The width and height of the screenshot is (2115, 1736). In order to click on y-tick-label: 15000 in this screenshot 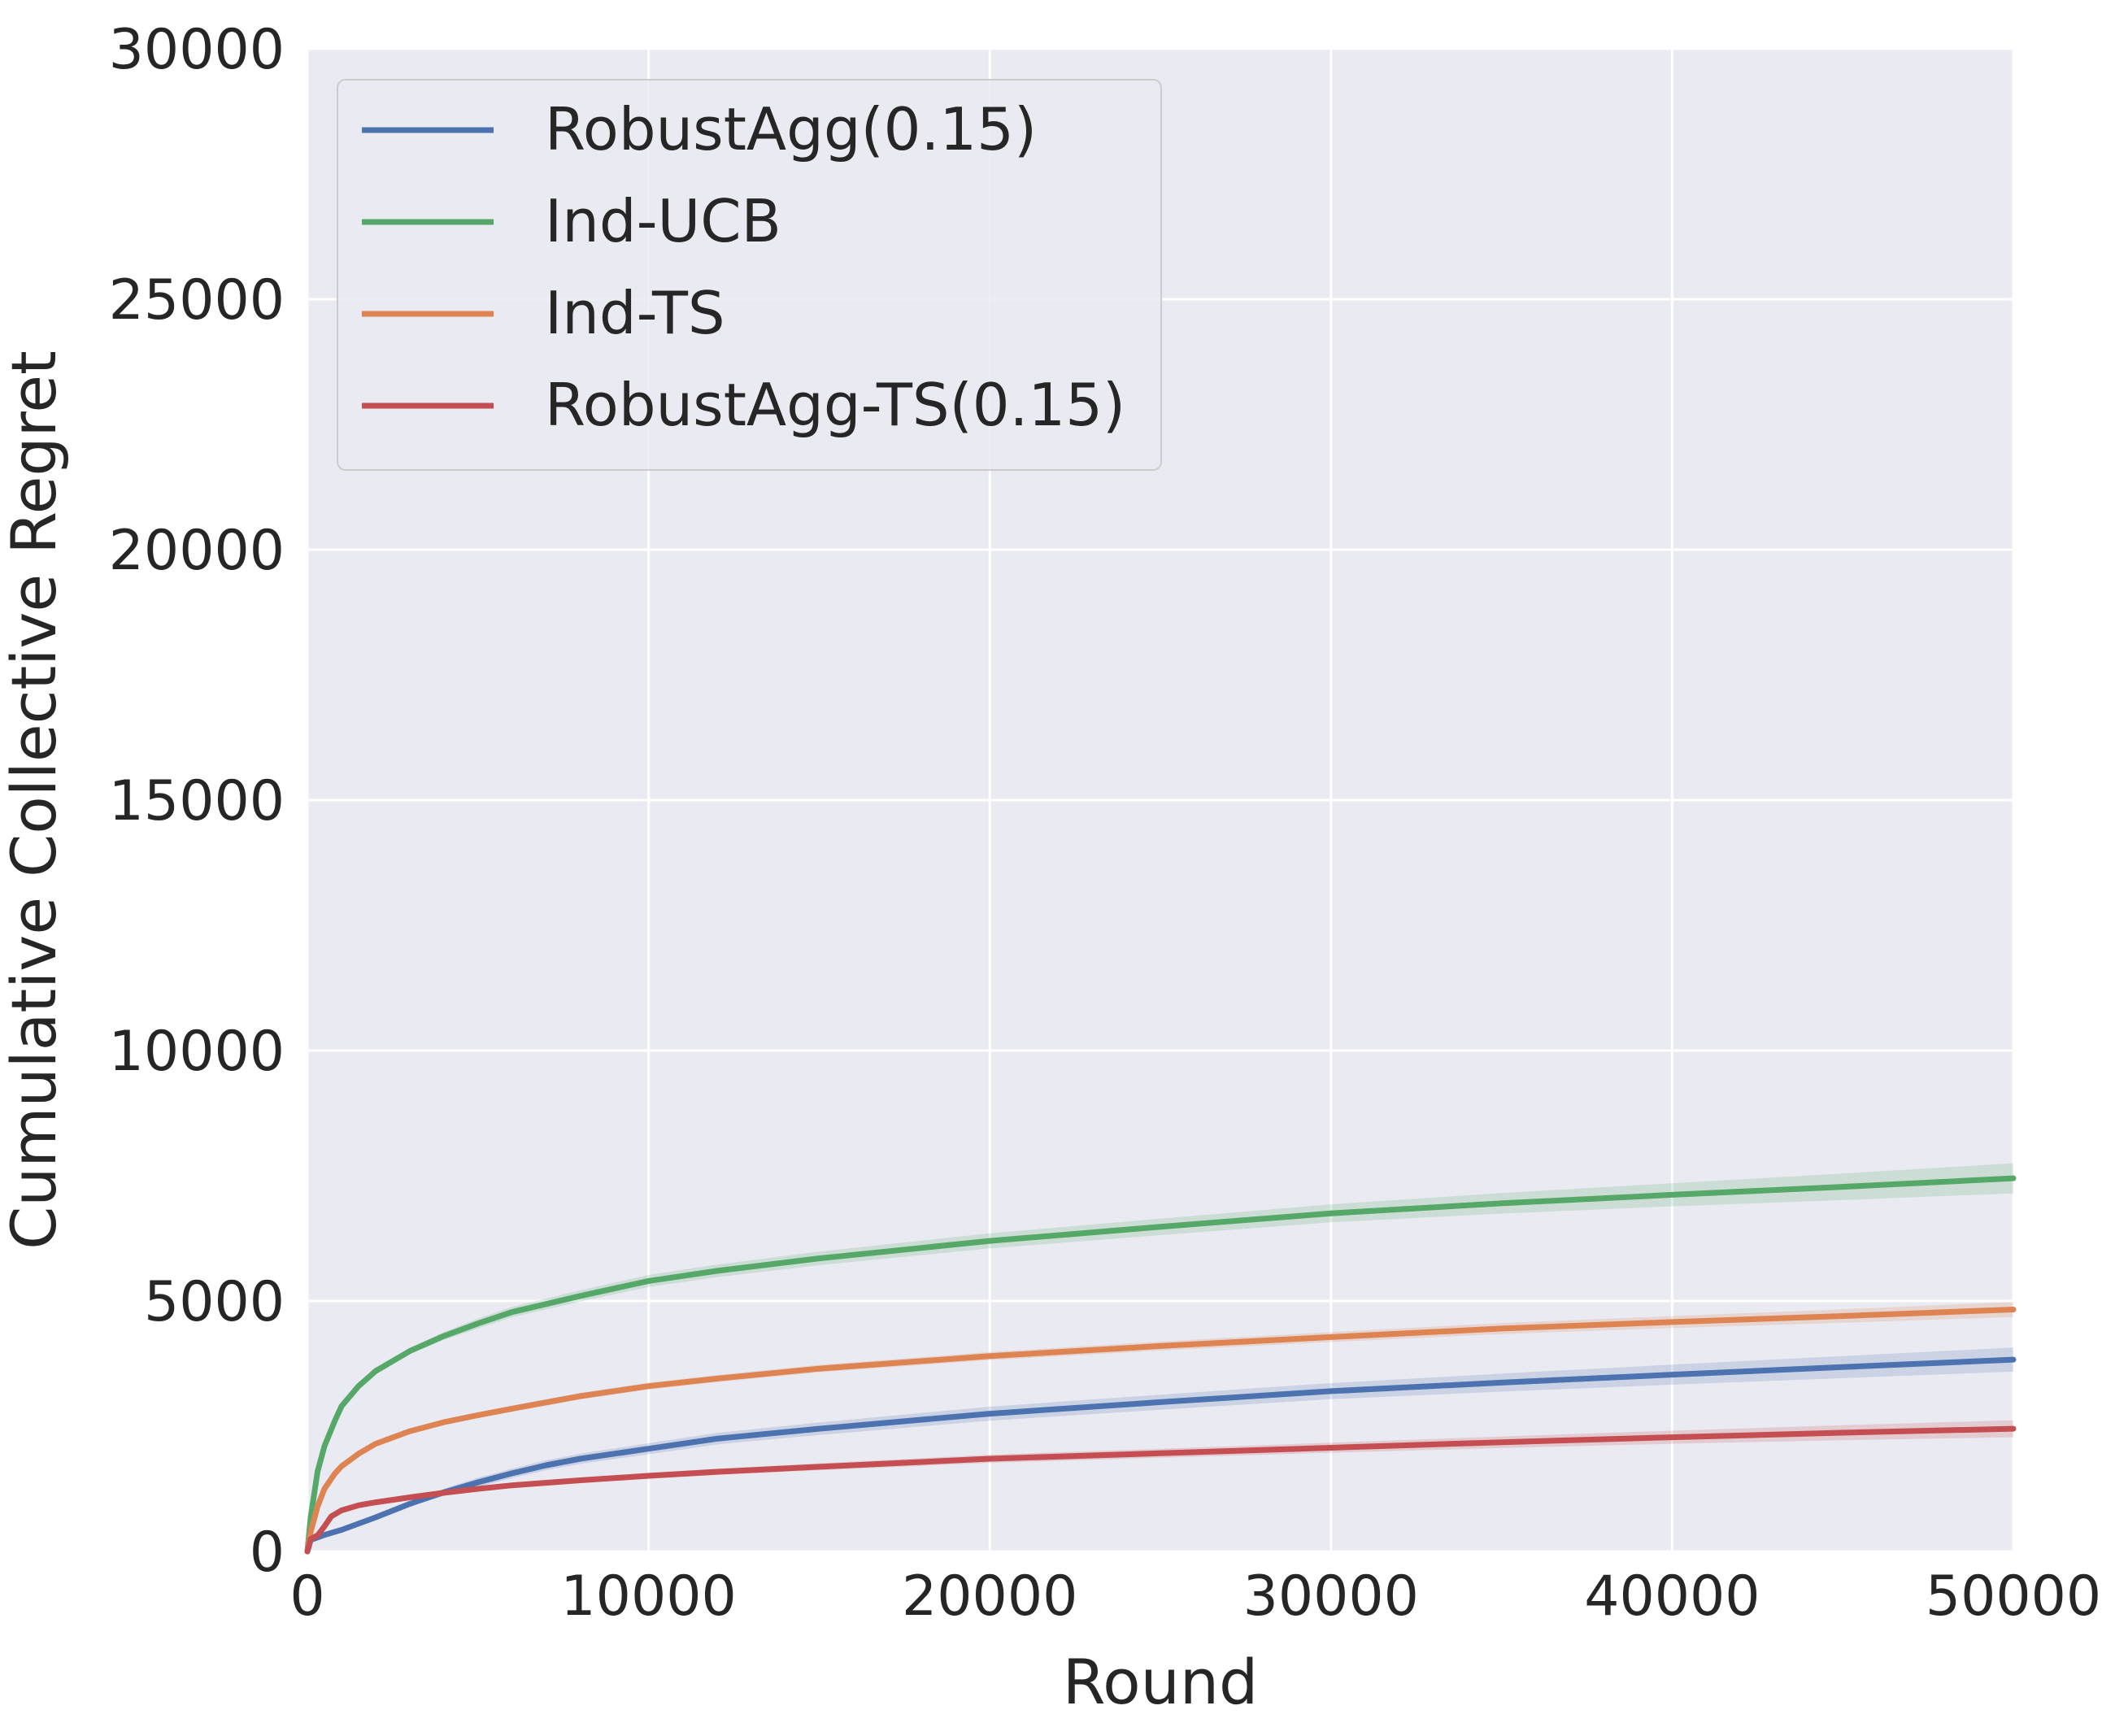, I will do `click(197, 801)`.